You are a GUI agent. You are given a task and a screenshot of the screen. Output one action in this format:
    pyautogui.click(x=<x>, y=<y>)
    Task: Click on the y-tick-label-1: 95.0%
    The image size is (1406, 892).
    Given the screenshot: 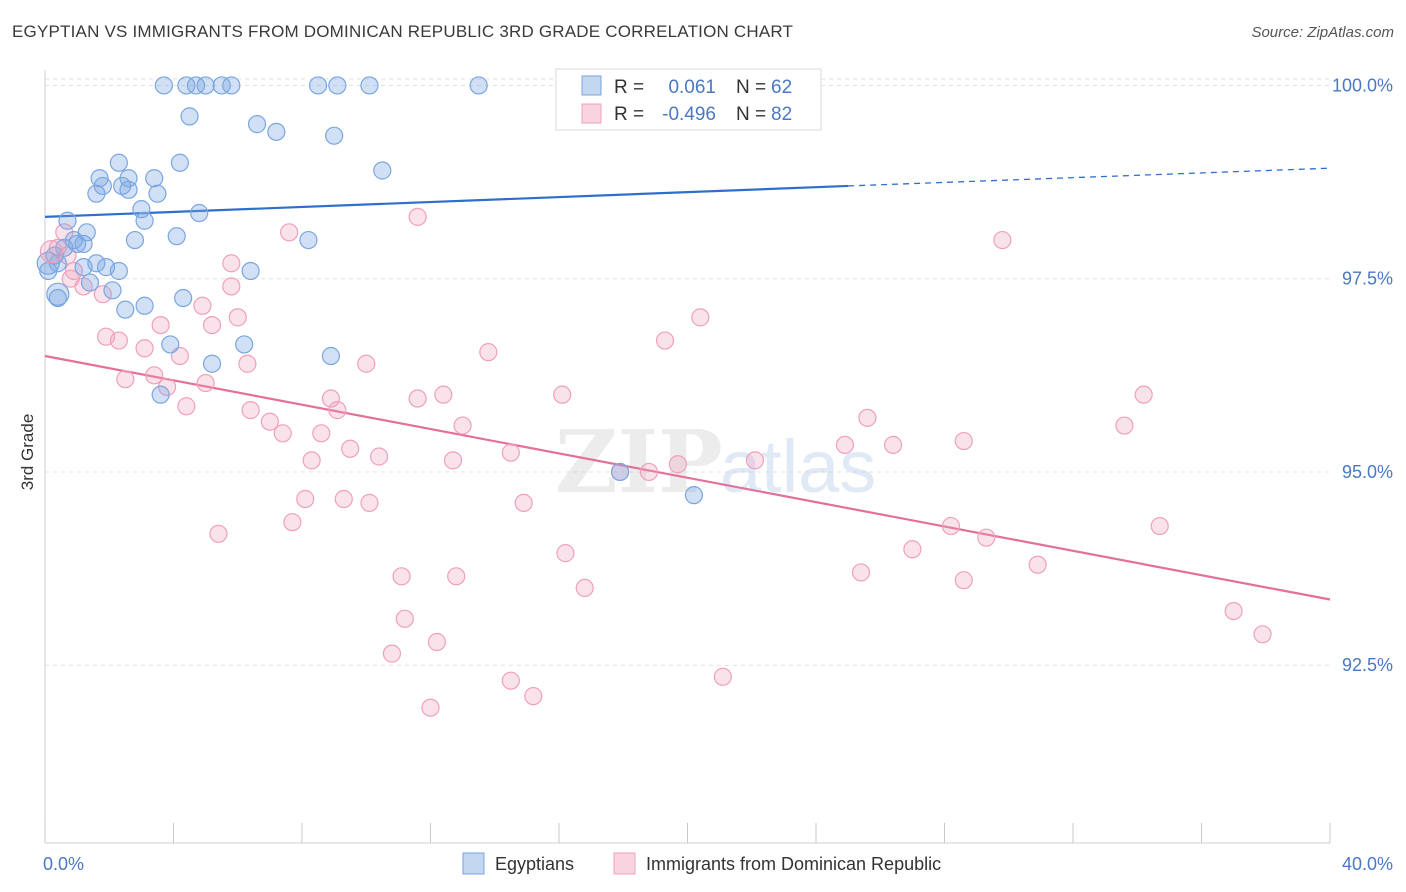 What is the action you would take?
    pyautogui.click(x=1367, y=472)
    